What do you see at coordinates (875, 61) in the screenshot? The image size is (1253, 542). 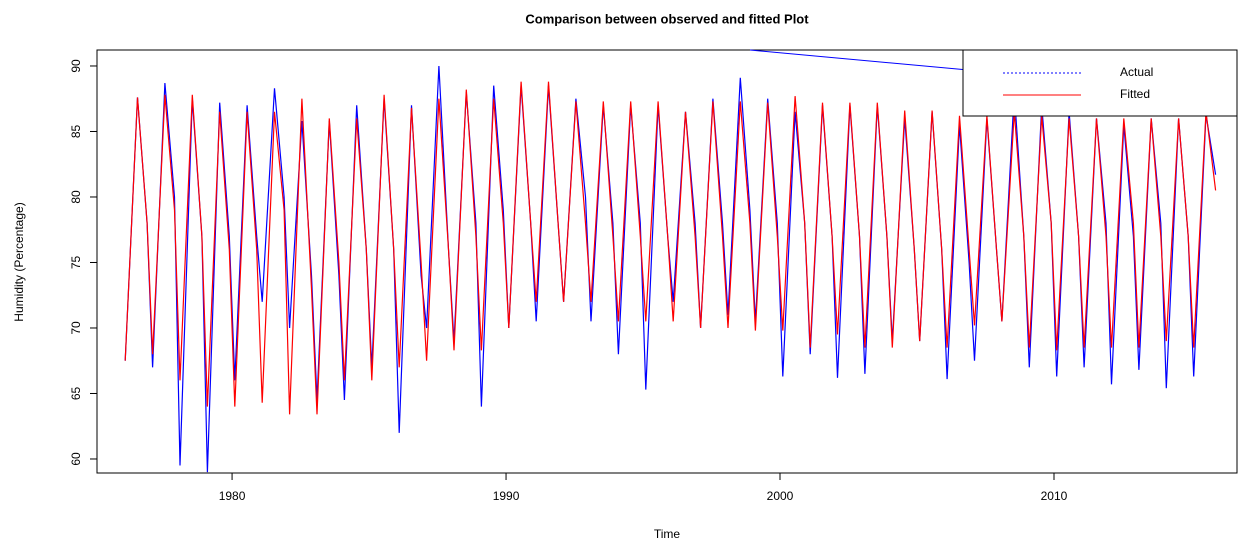 I see `stray-line` at bounding box center [875, 61].